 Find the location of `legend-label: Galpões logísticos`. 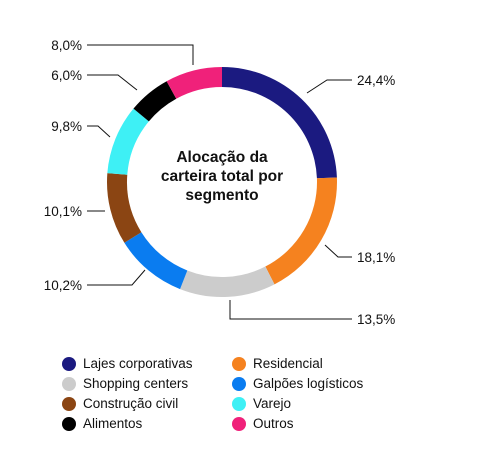

legend-label: Galpões logísticos is located at coordinates (308, 383).